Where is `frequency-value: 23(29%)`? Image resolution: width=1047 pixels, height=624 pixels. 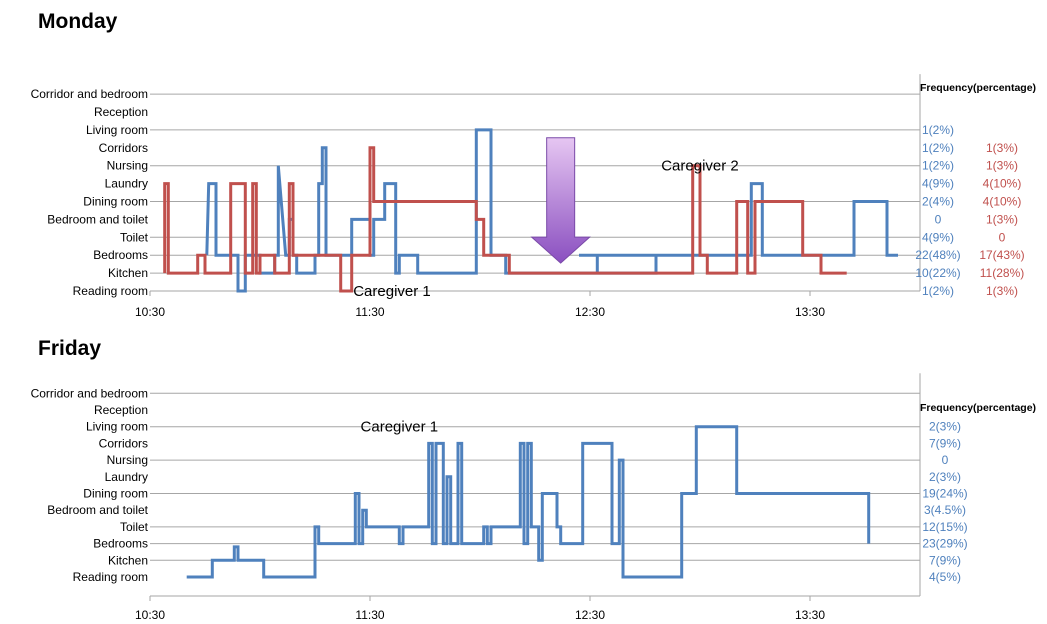
frequency-value: 23(29%) is located at coordinates (944, 544).